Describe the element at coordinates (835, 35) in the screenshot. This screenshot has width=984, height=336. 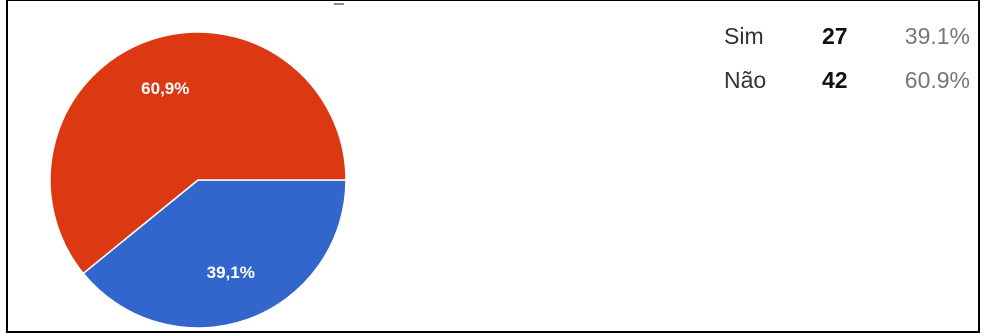
I see `legend-count: 27` at that location.